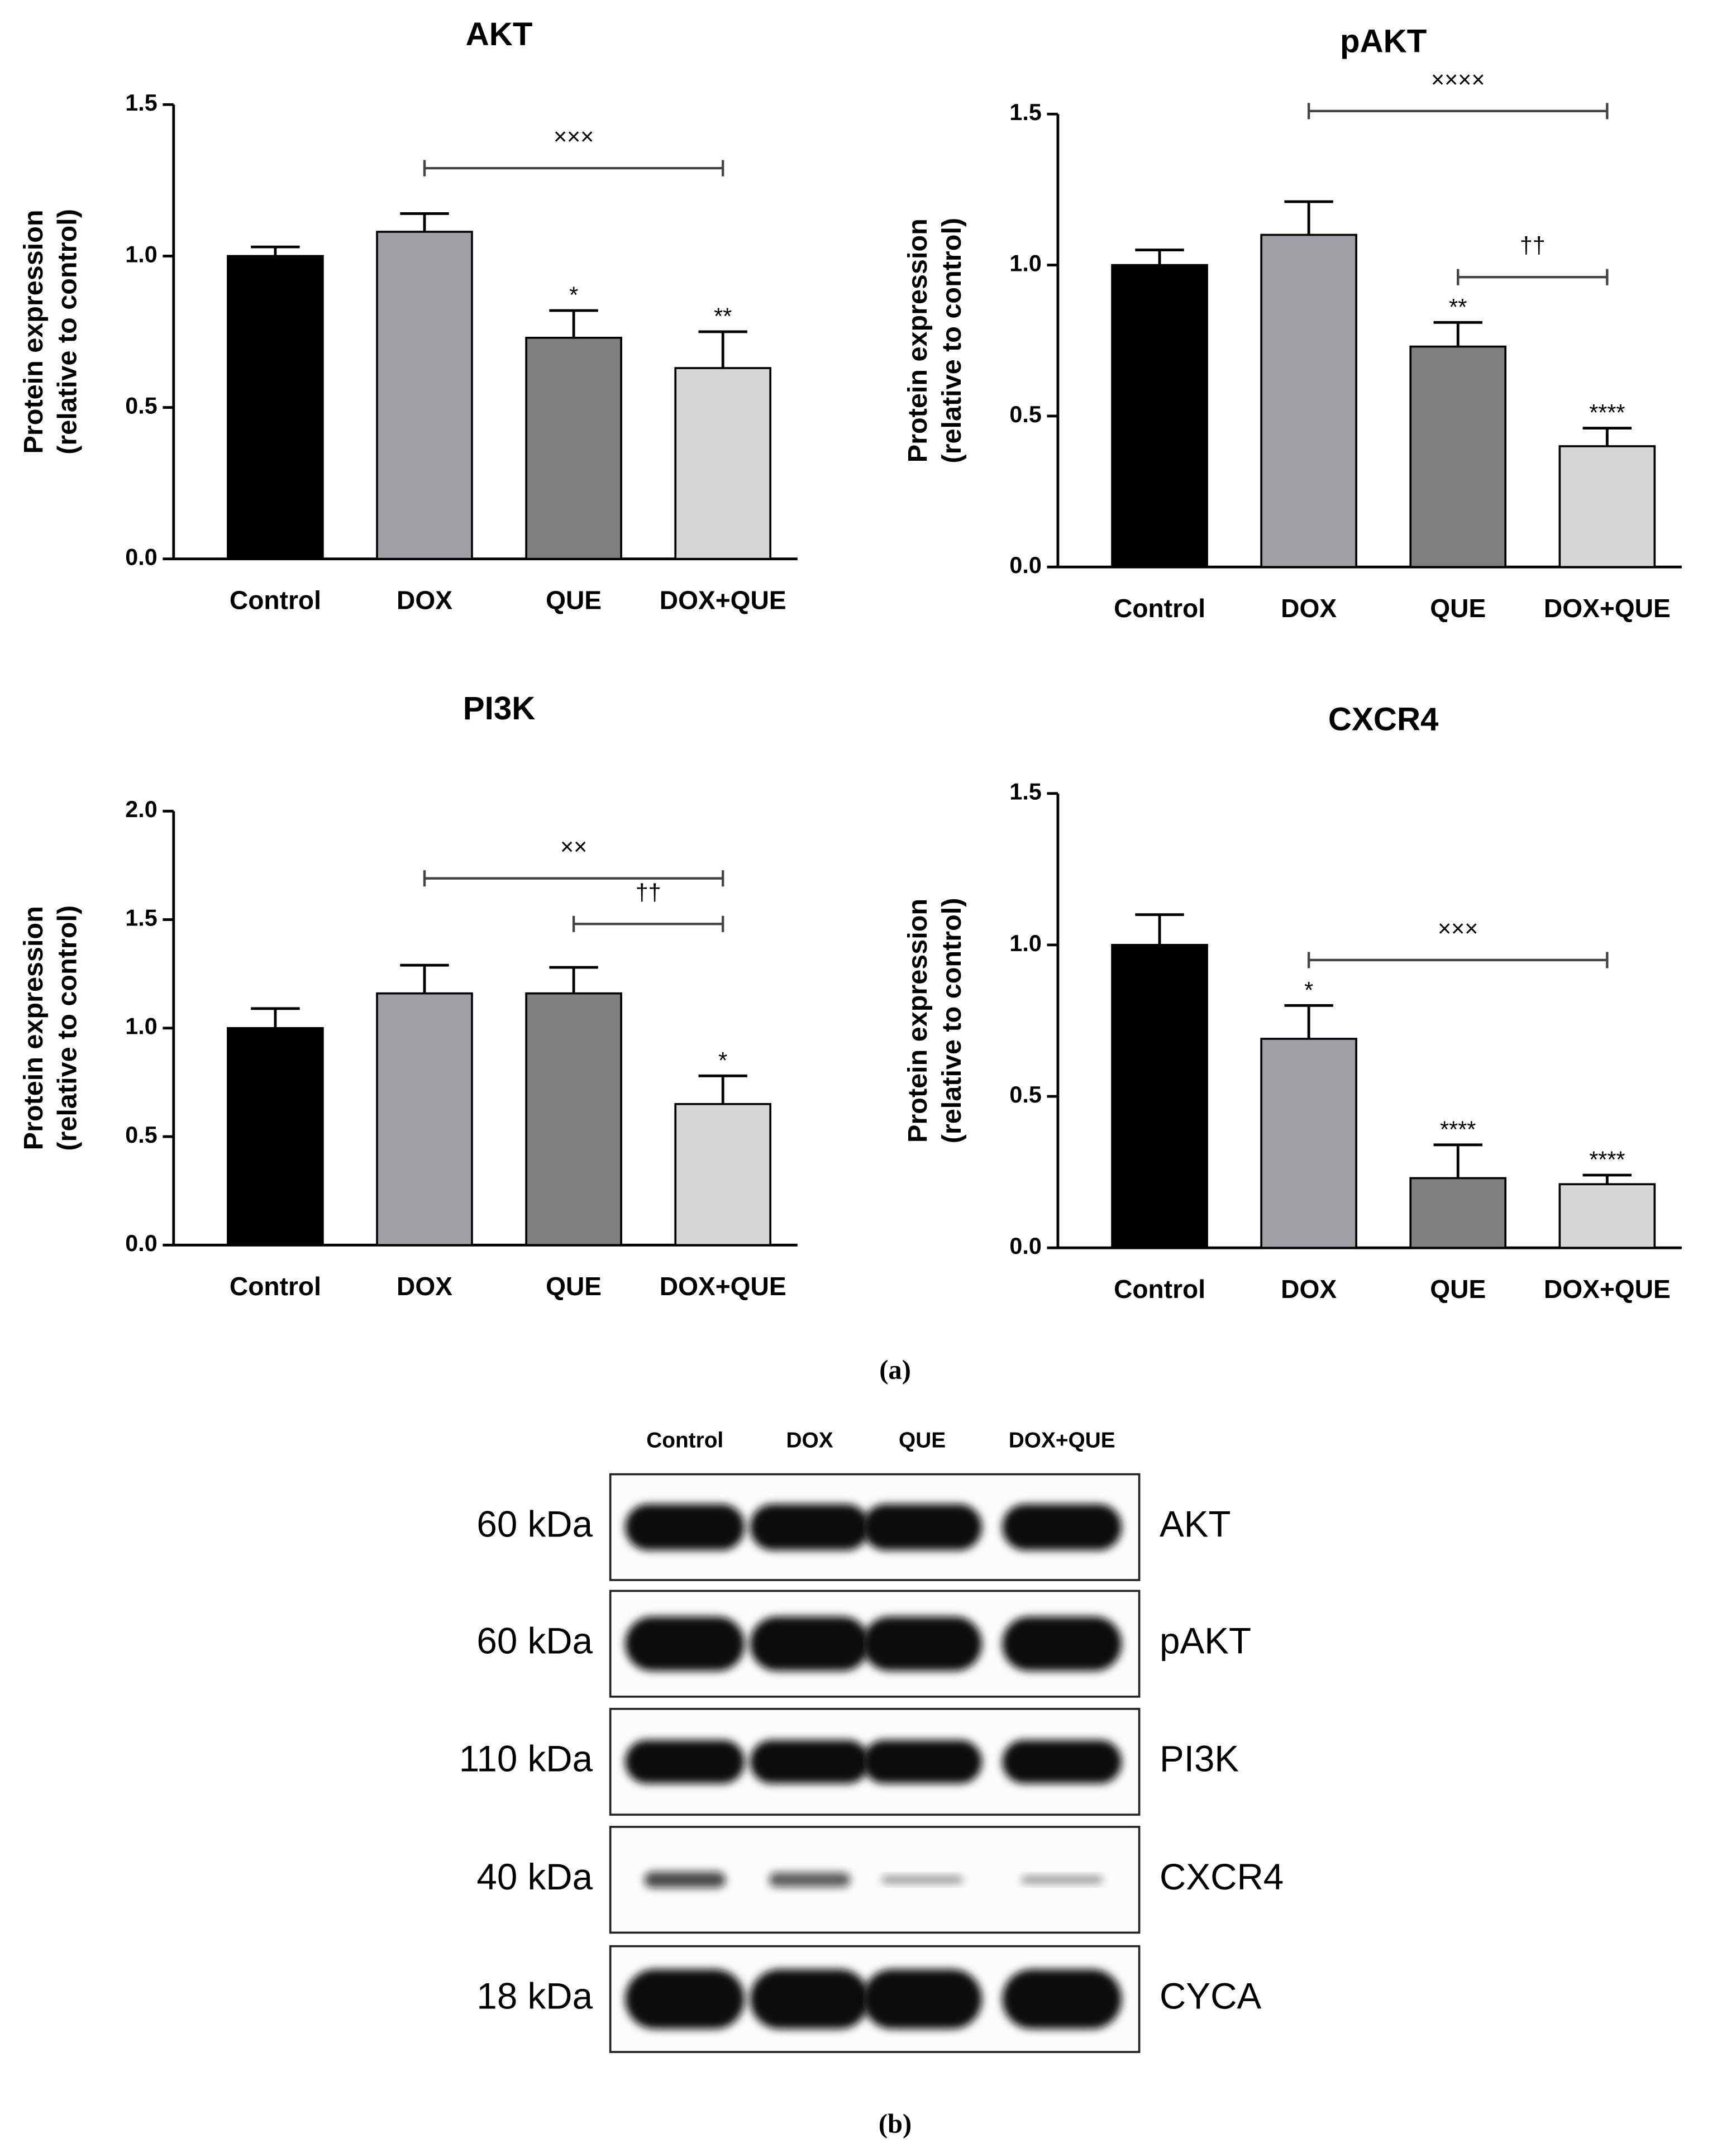 The width and height of the screenshot is (1736, 2143). What do you see at coordinates (534, 1877) in the screenshot?
I see `molecular-weight: 40 kDa` at bounding box center [534, 1877].